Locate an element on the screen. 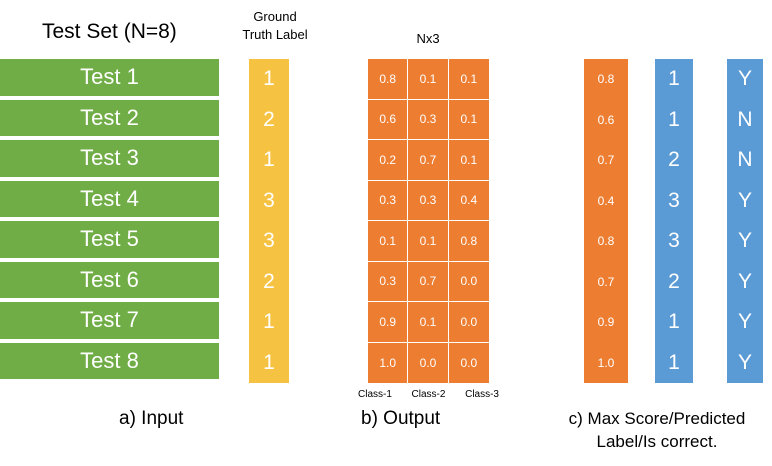 Image resolution: width=772 pixels, height=466 pixels. class-labels: Class-1 Class-2 Class-3 is located at coordinates (428, 394).